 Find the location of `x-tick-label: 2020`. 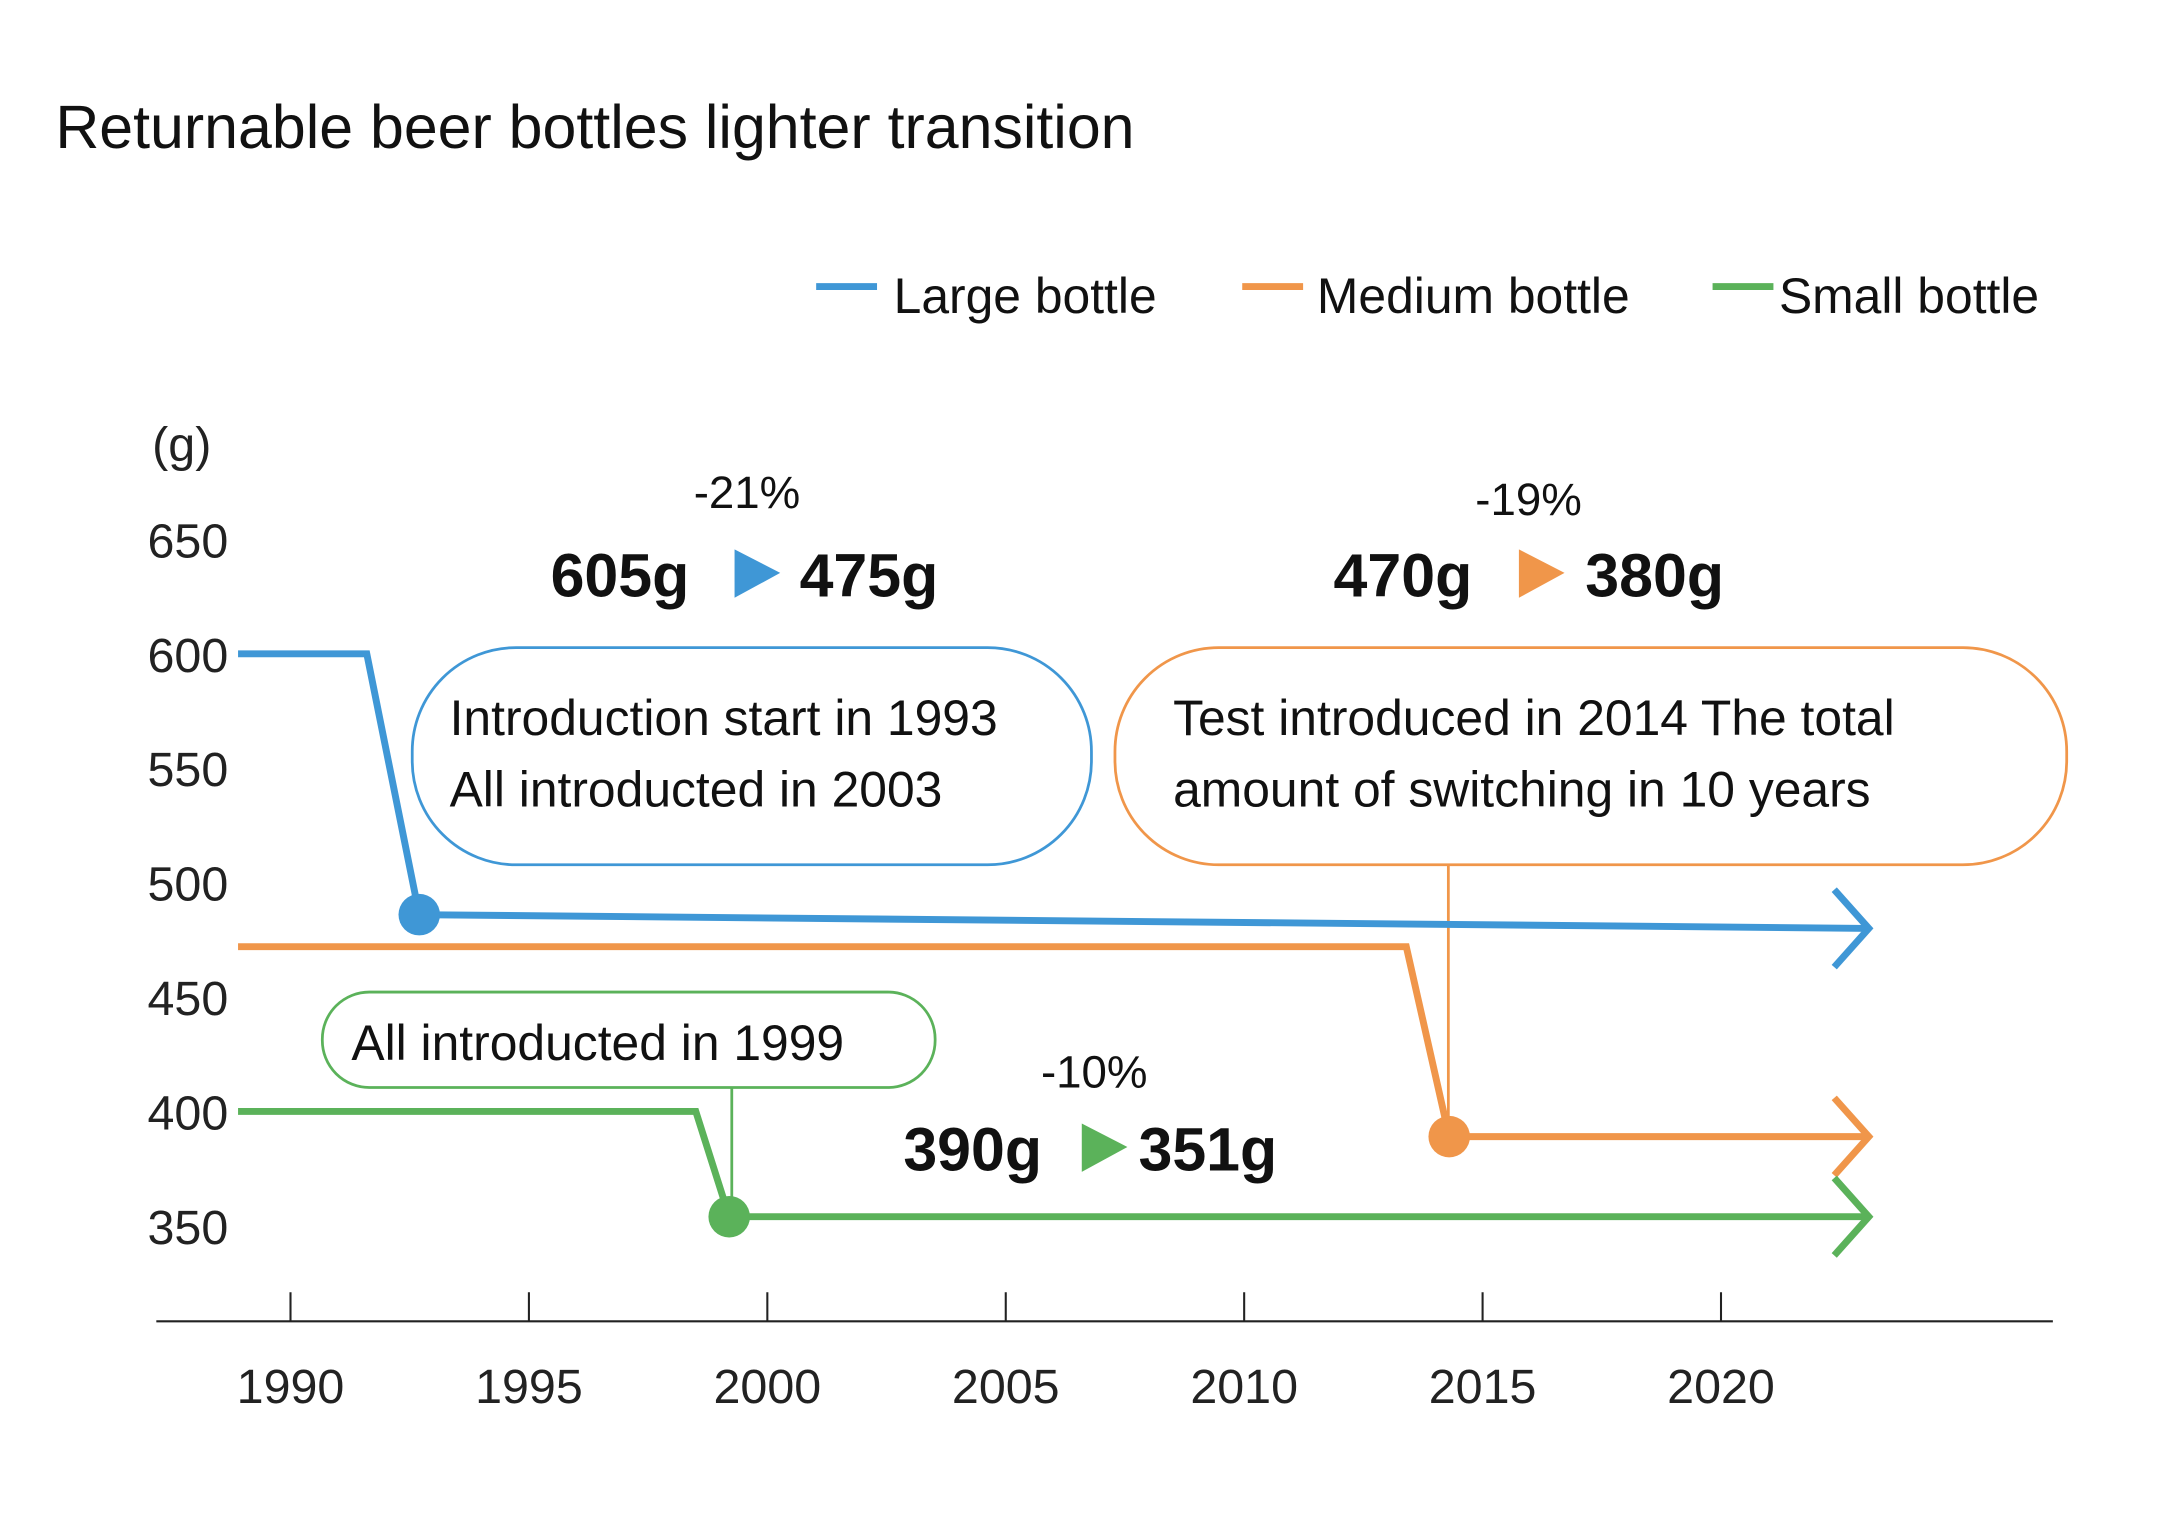

x-tick-label: 2020 is located at coordinates (1721, 1387).